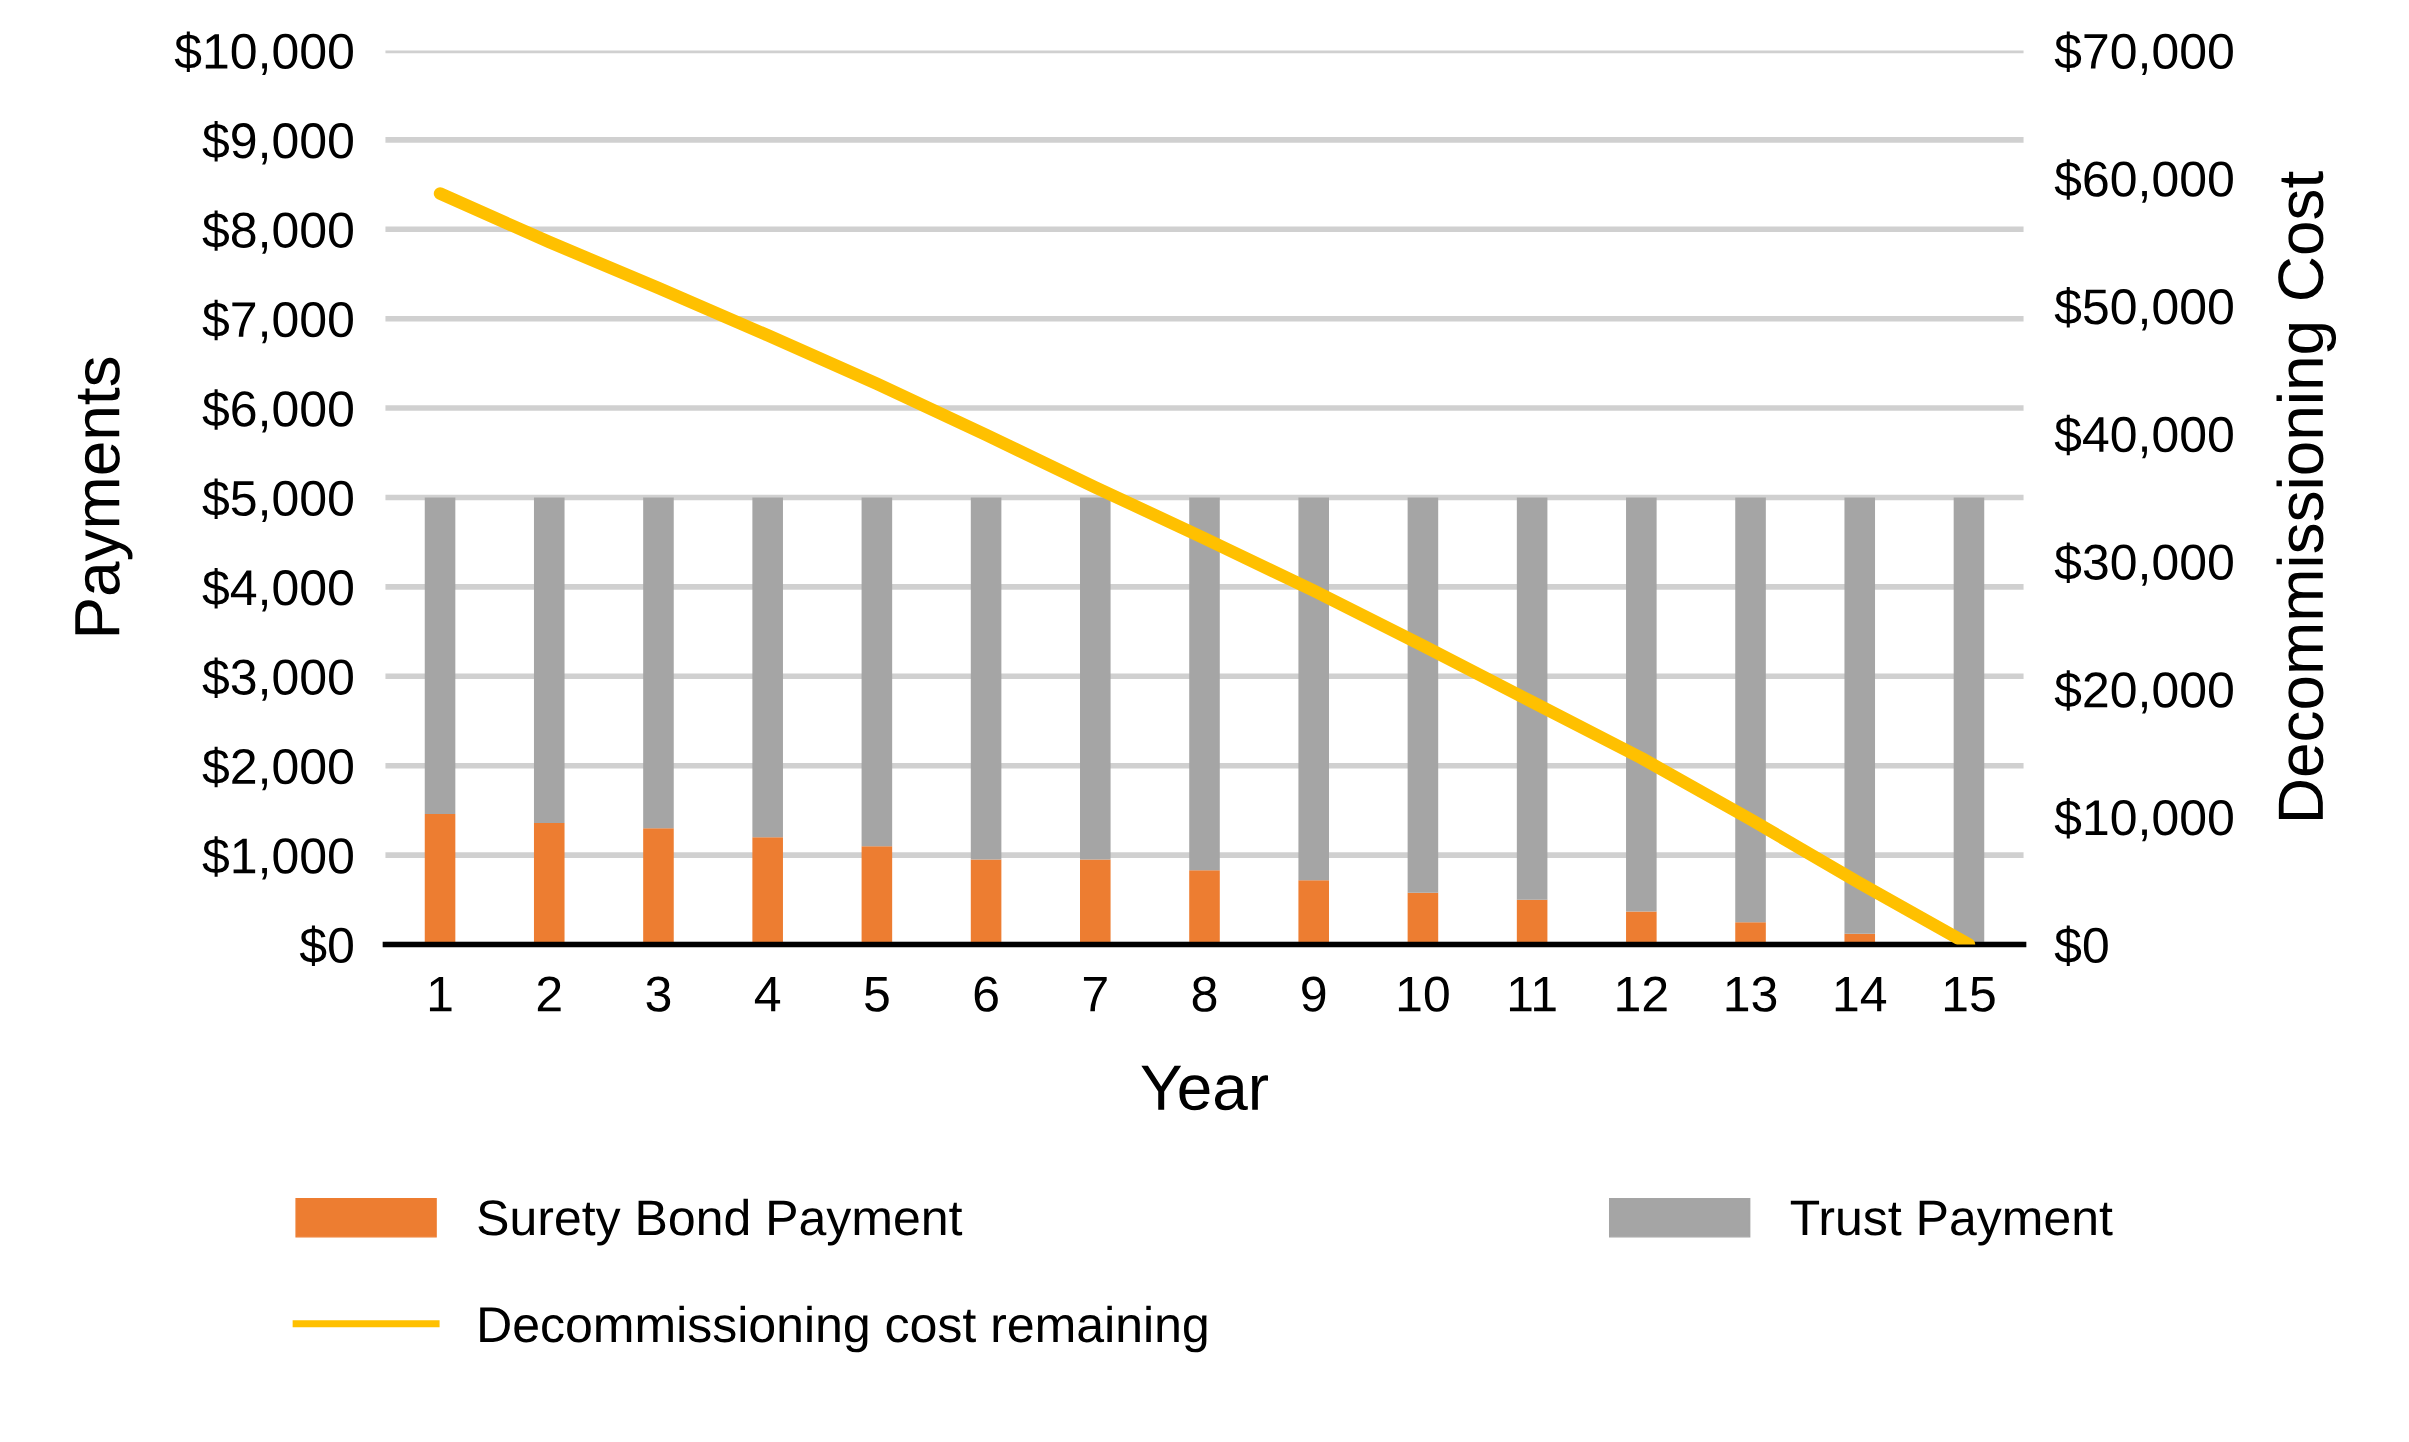 Image resolution: width=2409 pixels, height=1442 pixels. Describe the element at coordinates (277, 590) in the screenshot. I see `y-tick-label: $4,000` at that location.